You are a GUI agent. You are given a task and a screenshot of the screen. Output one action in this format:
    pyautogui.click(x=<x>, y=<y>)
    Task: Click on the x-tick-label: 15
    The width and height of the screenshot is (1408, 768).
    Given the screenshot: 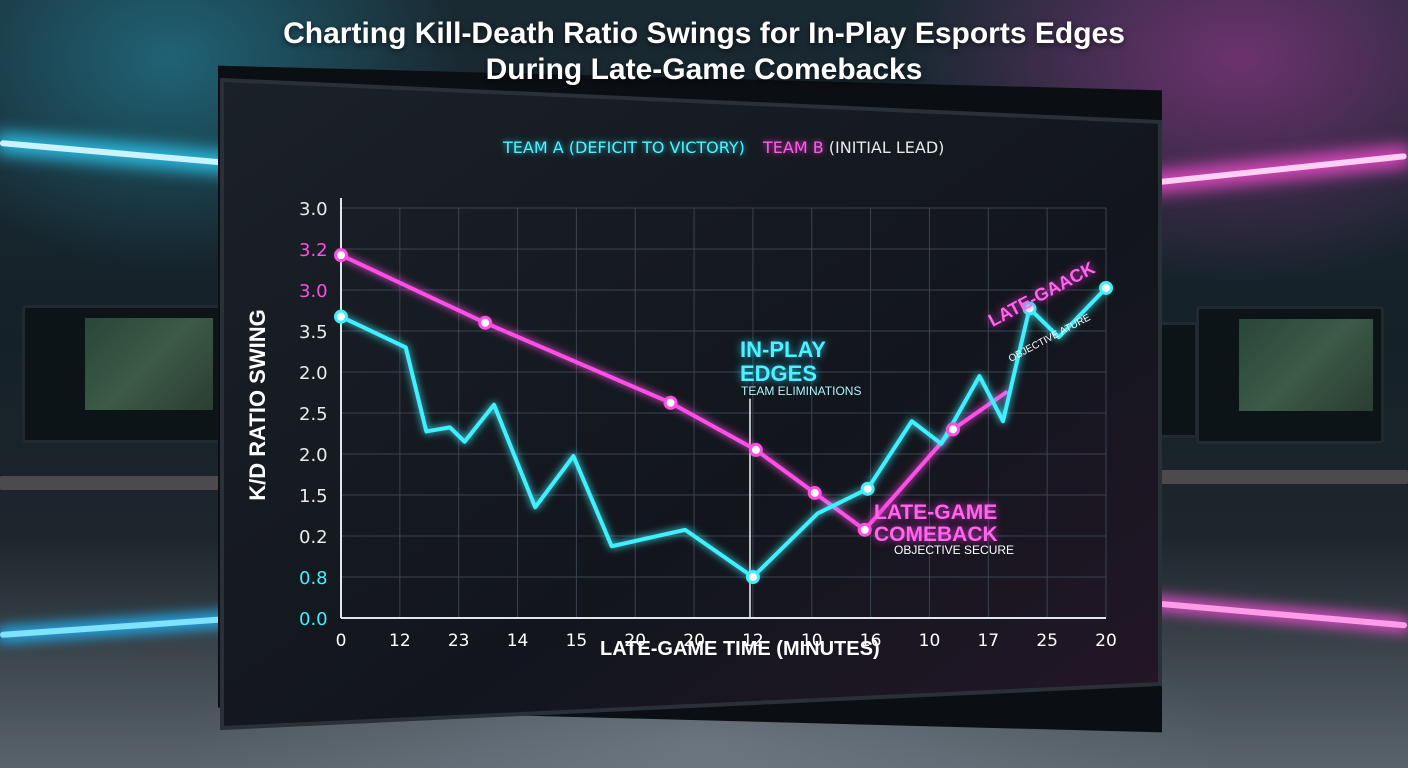 What is the action you would take?
    pyautogui.click(x=577, y=641)
    